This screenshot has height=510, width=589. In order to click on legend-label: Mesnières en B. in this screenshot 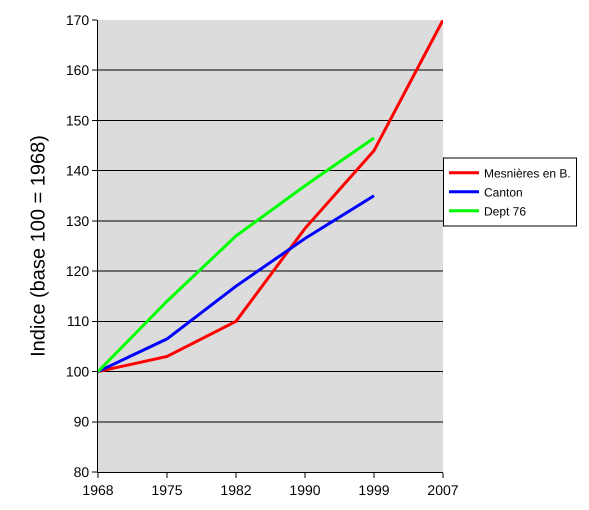, I will do `click(527, 173)`.